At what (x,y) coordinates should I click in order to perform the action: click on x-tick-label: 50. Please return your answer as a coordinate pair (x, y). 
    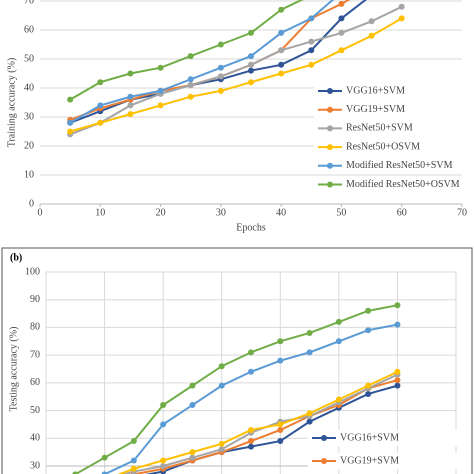
    Looking at the image, I should click on (341, 212).